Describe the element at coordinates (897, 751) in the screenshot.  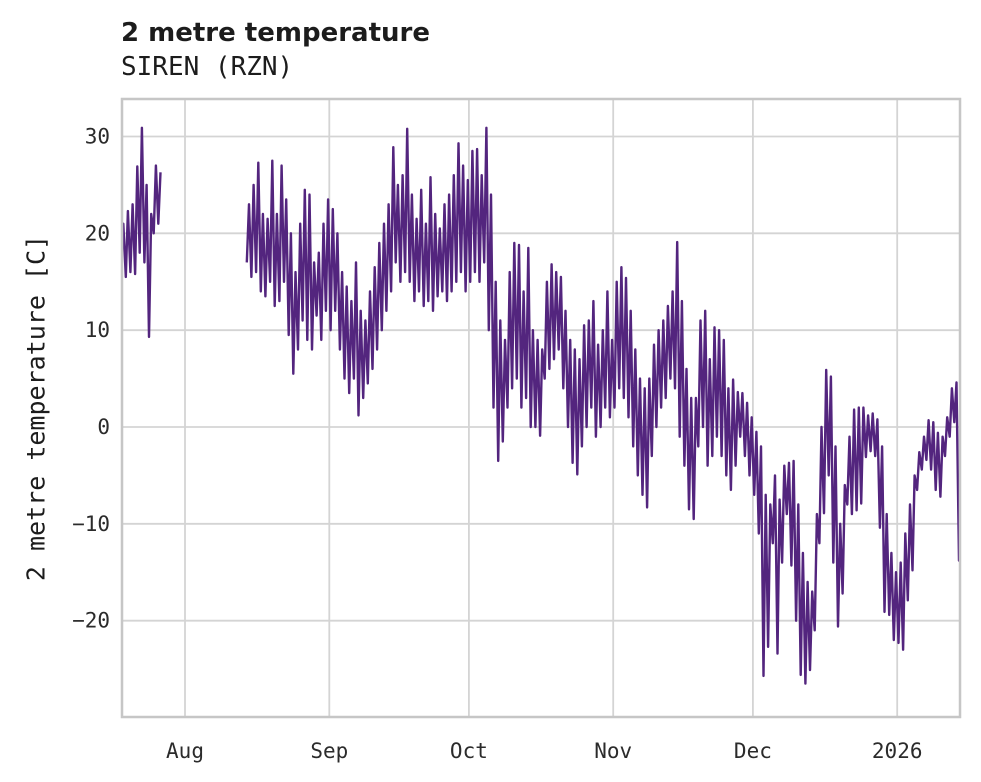
I see `x-tick-label: 2026` at that location.